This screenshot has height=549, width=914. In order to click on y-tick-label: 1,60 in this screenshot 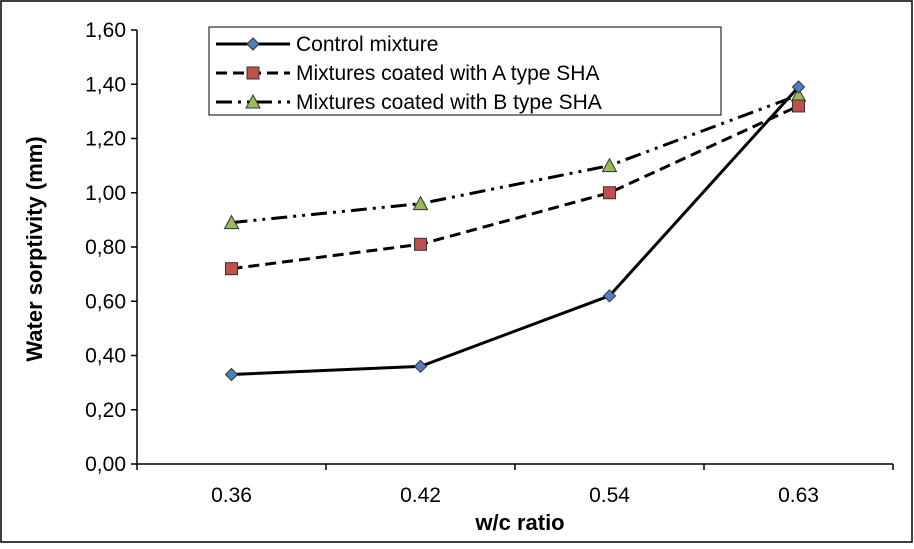, I will do `click(105, 30)`.